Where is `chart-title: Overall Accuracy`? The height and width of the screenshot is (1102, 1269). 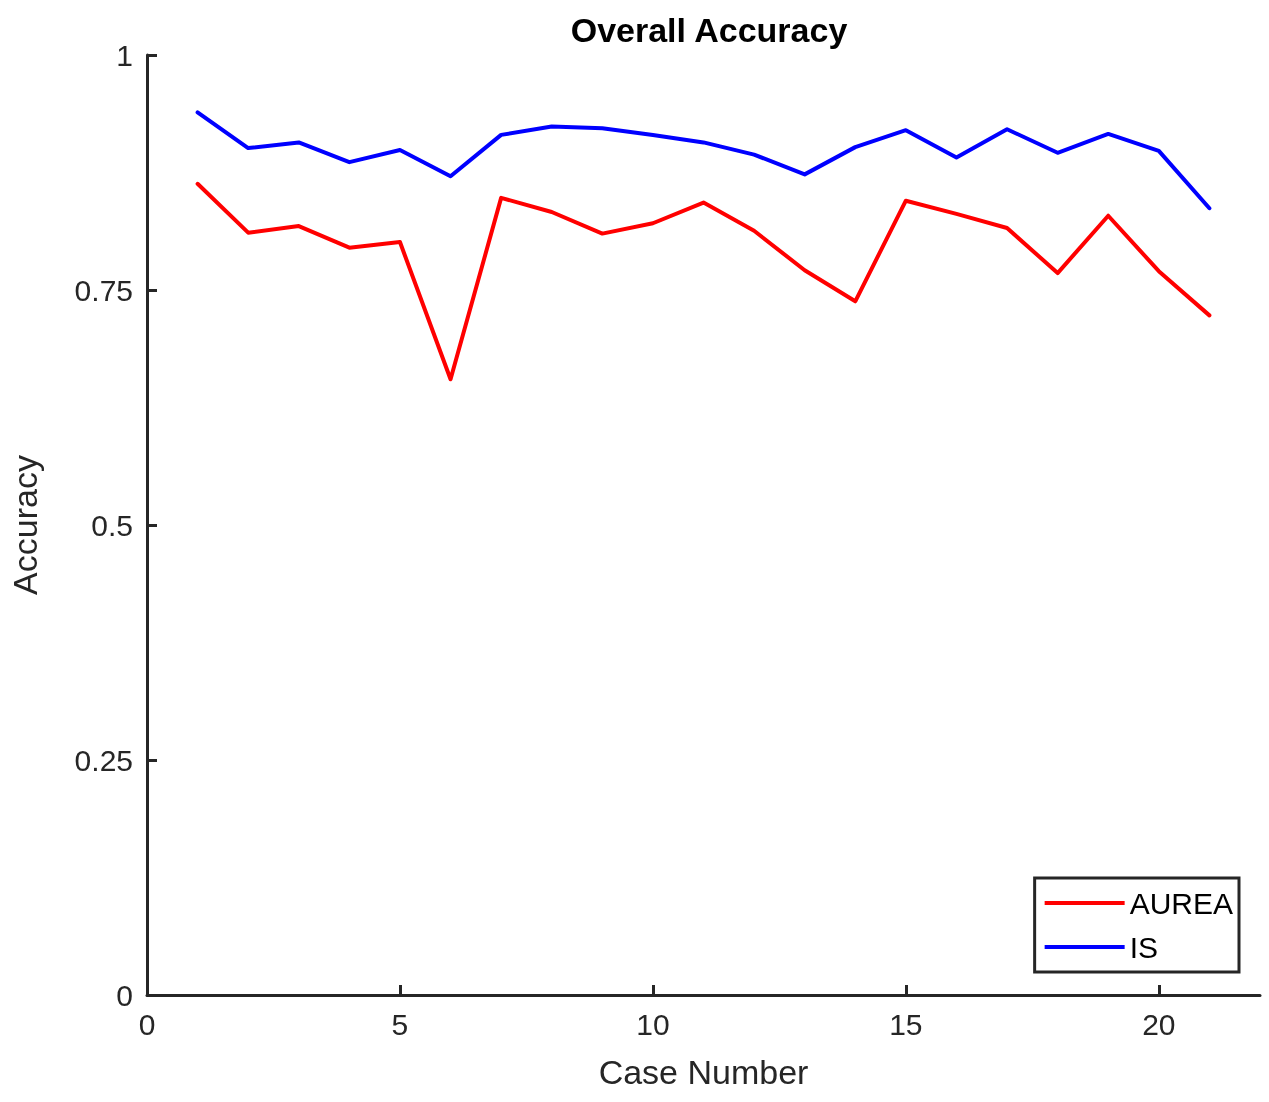 chart-title: Overall Accuracy is located at coordinates (709, 30).